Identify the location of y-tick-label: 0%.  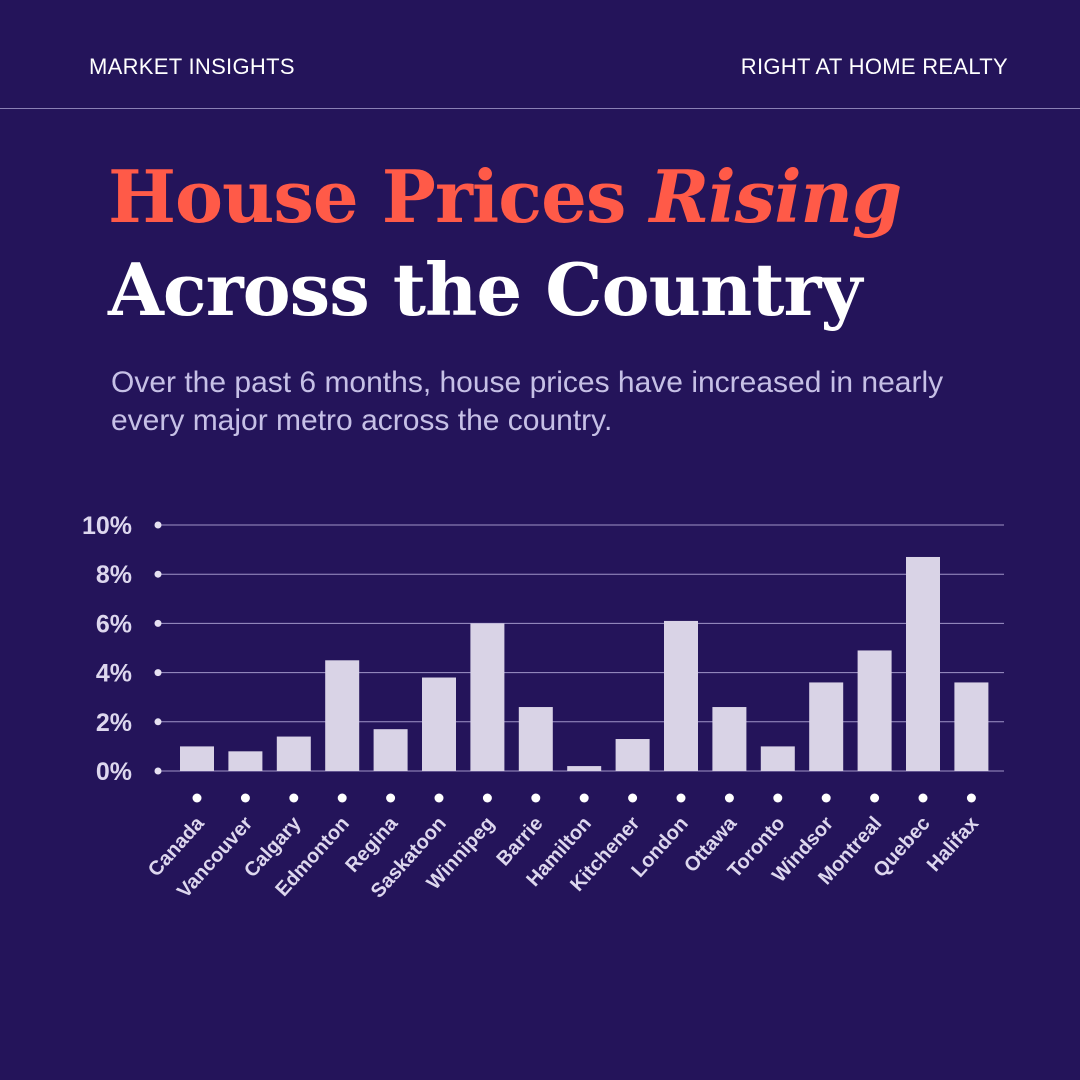
(114, 772).